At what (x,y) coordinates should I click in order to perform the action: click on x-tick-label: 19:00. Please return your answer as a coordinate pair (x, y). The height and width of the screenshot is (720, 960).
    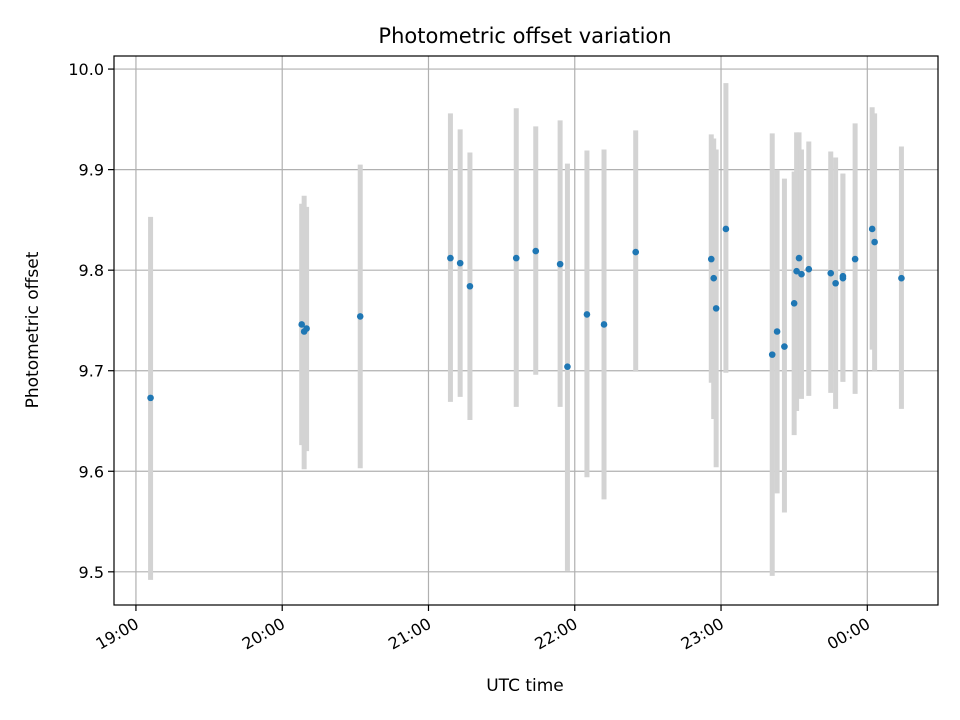
    Looking at the image, I should click on (117, 634).